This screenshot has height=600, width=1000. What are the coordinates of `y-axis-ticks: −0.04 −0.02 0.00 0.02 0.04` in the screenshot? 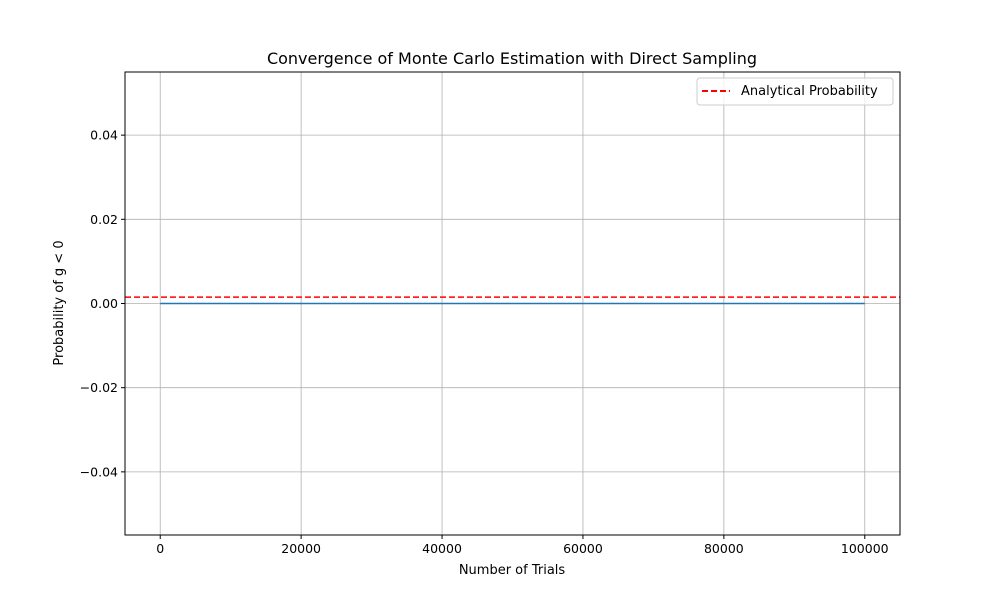 It's located at (102, 303).